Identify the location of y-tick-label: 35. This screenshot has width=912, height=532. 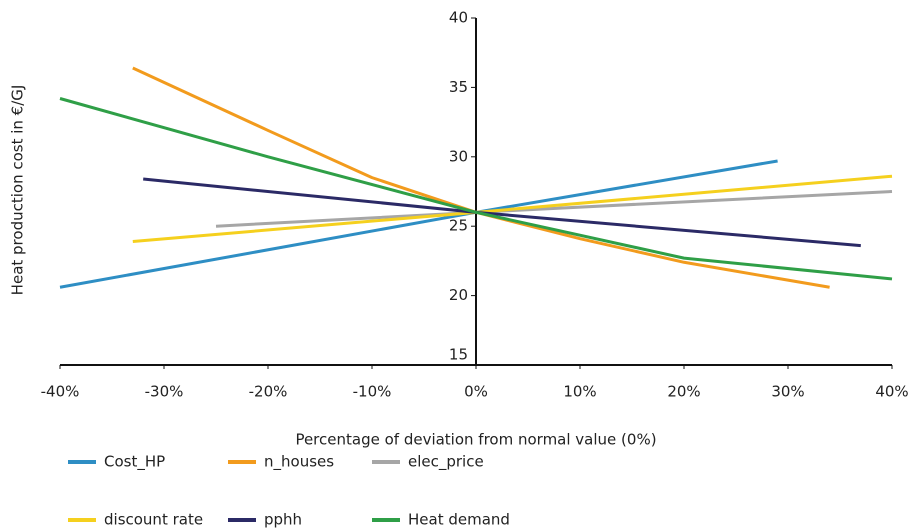
(458, 87).